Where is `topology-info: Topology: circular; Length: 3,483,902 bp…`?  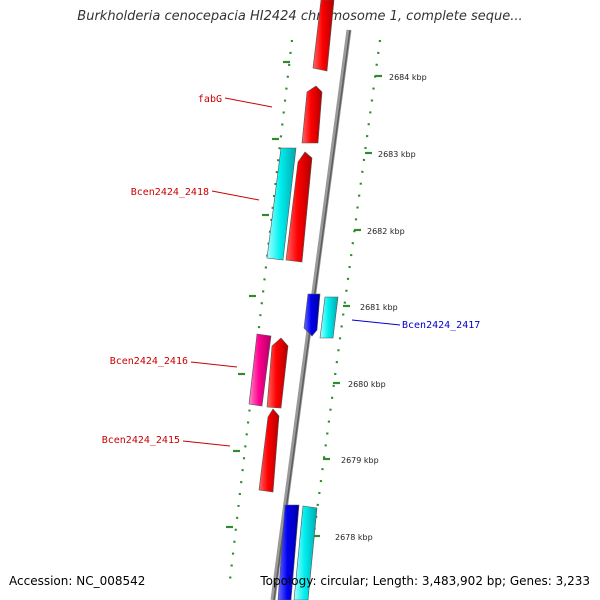 topology-info: Topology: circular; Length: 3,483,902 bp… is located at coordinates (425, 581).